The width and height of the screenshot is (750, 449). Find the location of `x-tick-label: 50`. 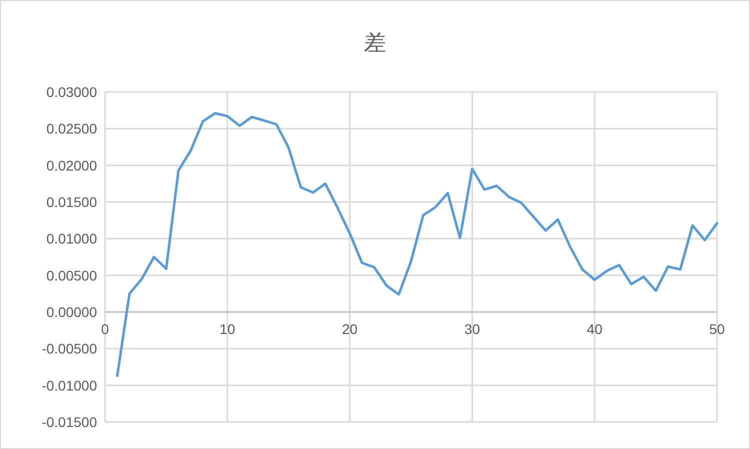

x-tick-label: 50 is located at coordinates (717, 329).